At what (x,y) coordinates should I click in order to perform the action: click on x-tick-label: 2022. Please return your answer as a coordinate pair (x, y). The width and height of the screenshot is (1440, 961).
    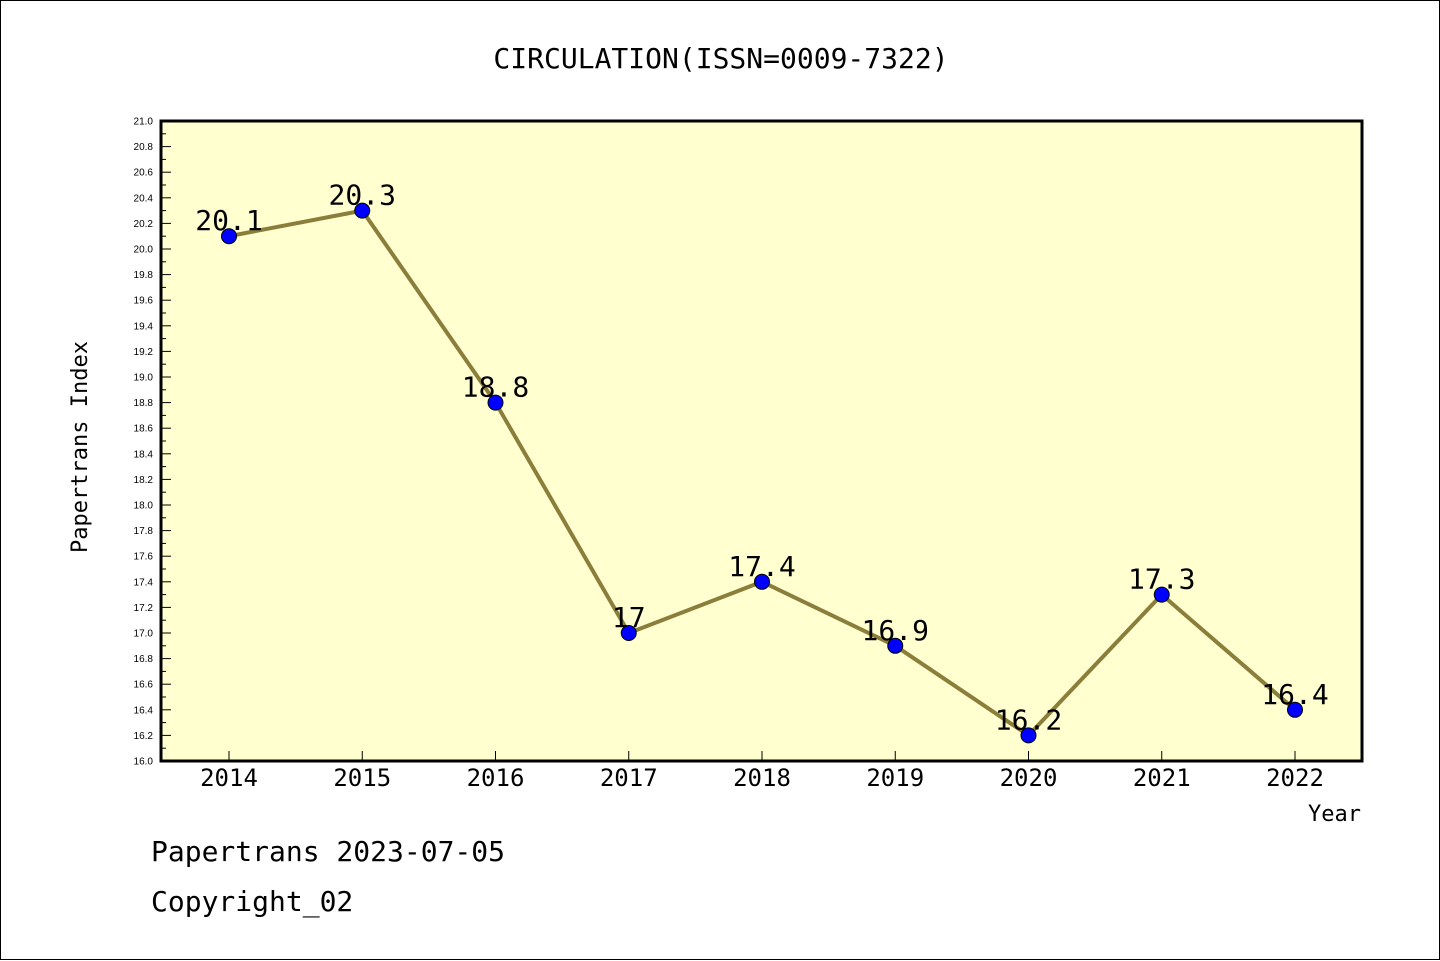
    Looking at the image, I should click on (1295, 778).